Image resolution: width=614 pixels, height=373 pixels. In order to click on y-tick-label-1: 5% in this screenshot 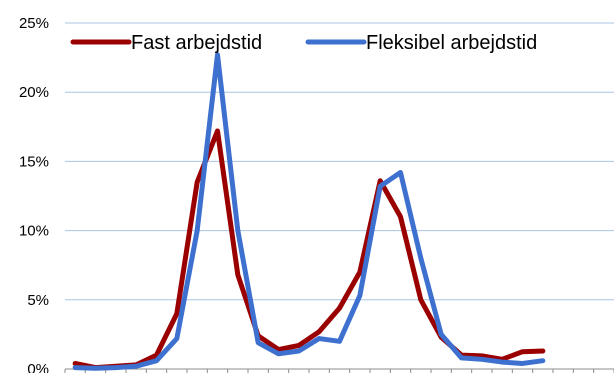, I will do `click(38, 300)`.